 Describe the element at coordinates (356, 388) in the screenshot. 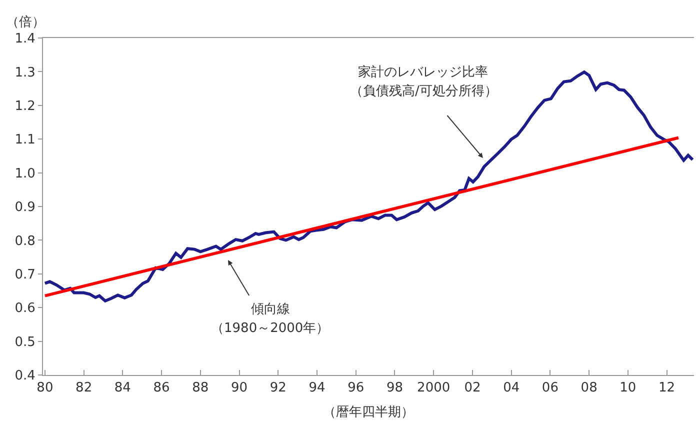

I see `x-tick-label: 96` at that location.